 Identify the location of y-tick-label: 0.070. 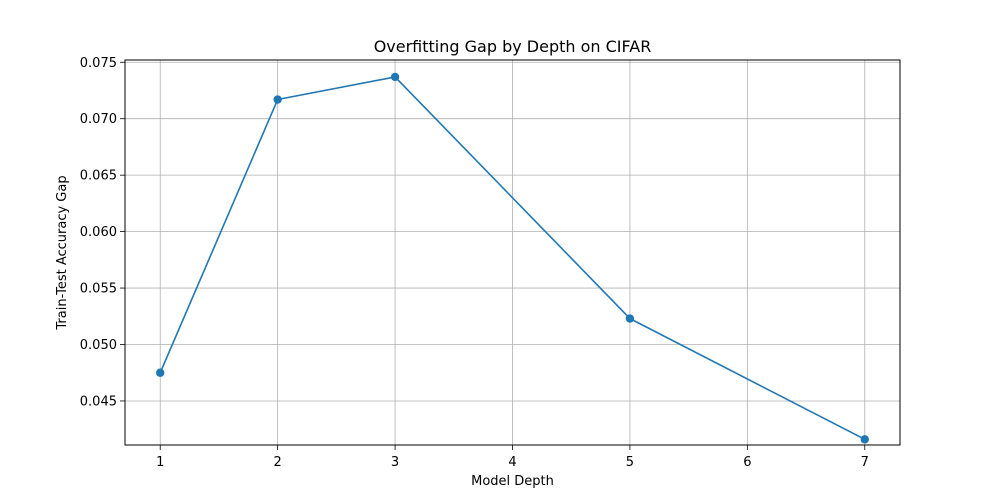
(98, 119).